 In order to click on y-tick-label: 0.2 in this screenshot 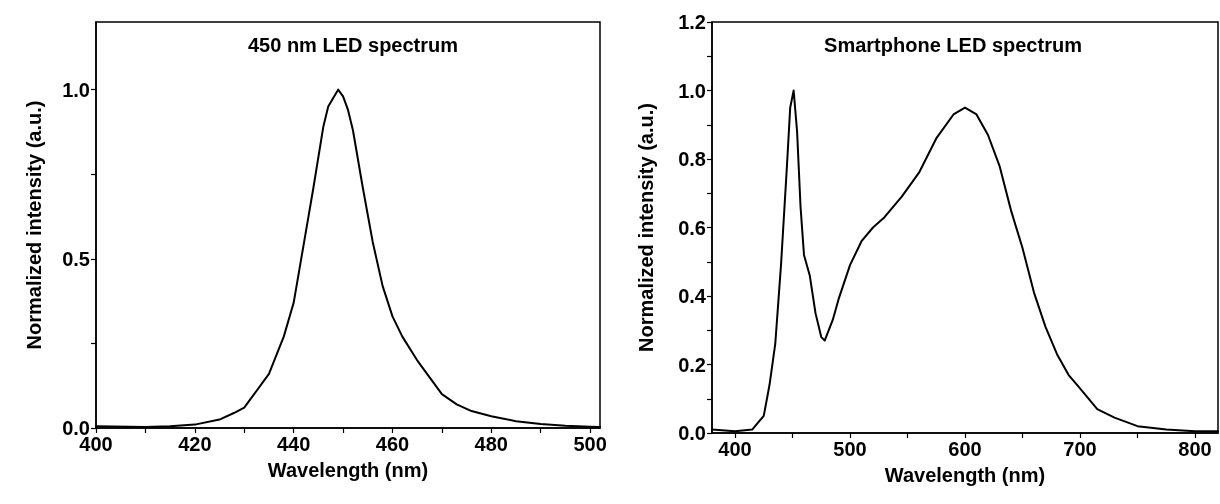, I will do `click(692, 364)`.